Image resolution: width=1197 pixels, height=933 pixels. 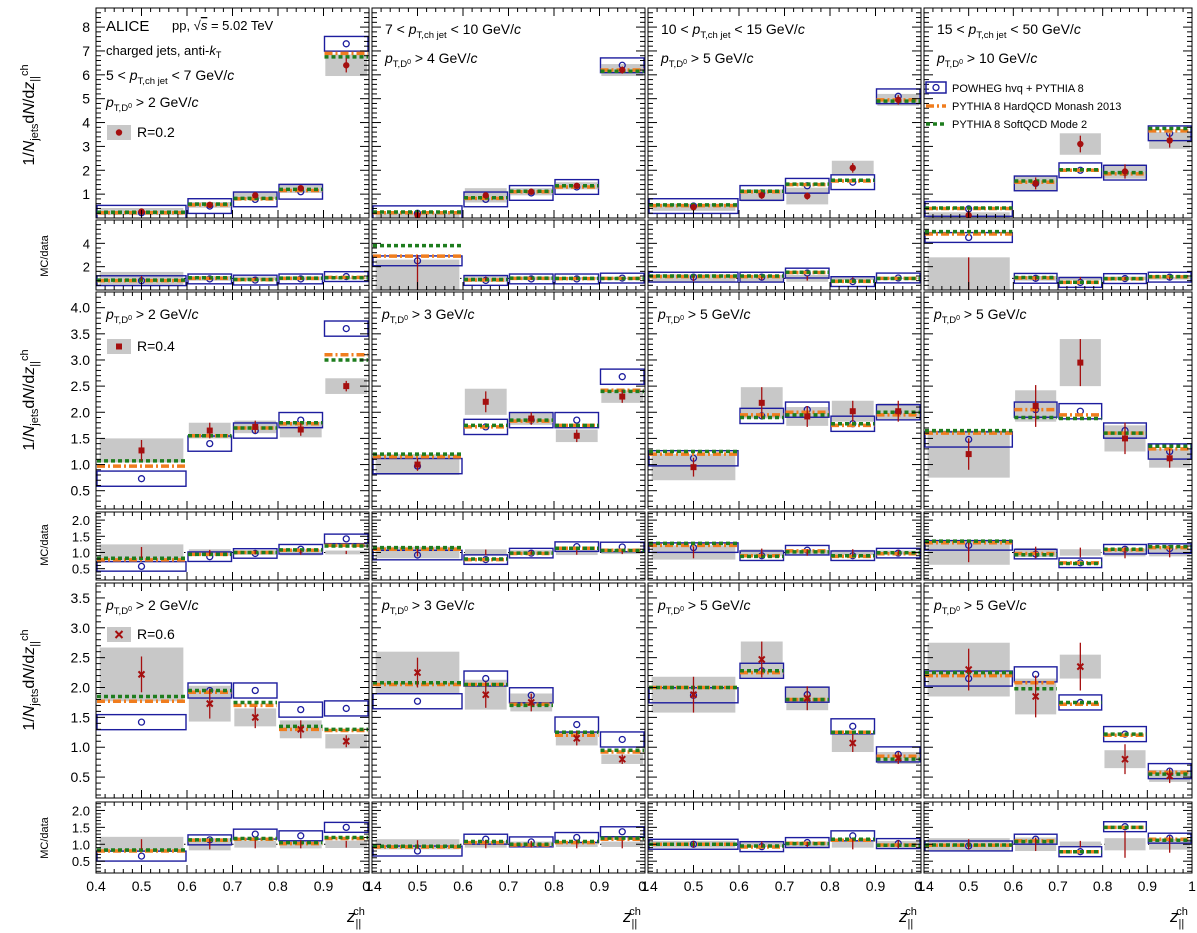 I want to click on panel-label: 7 < pT,ch jet < 10 GeV/c, so click(x=453, y=31).